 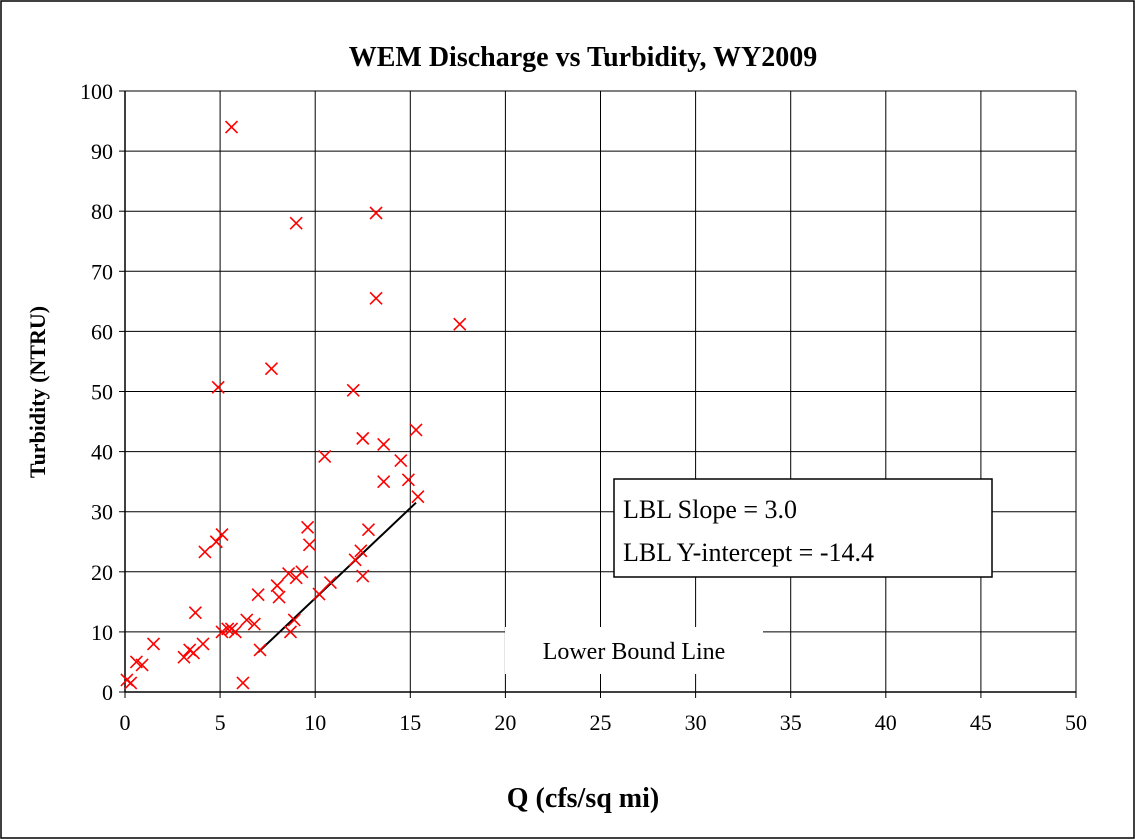 I want to click on y-tick-label: 10, so click(x=102, y=632).